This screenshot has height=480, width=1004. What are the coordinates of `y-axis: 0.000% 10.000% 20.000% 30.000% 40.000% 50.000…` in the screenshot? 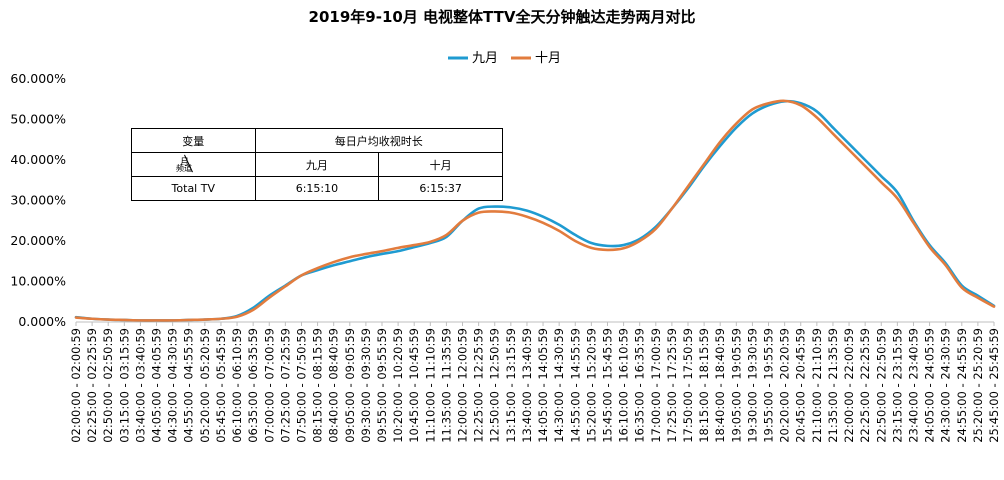 It's located at (38, 200).